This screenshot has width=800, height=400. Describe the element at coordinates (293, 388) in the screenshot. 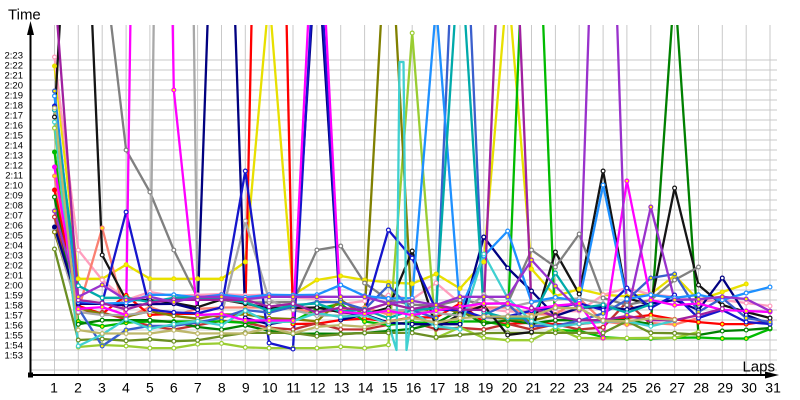

I see `svg-text: 11` at that location.